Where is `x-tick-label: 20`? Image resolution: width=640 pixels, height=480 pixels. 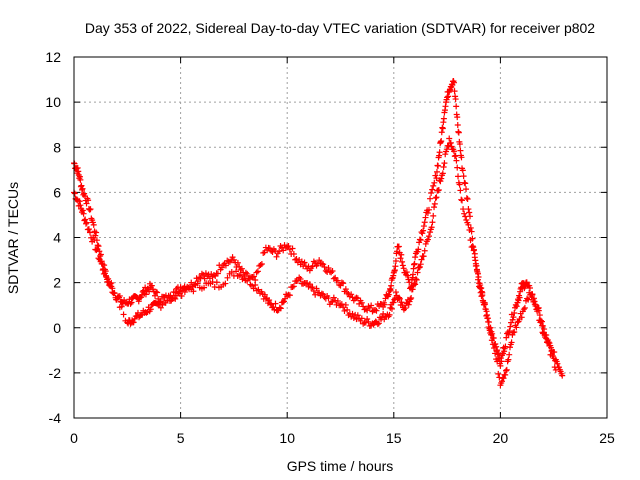
x-tick-label: 20 is located at coordinates (501, 438).